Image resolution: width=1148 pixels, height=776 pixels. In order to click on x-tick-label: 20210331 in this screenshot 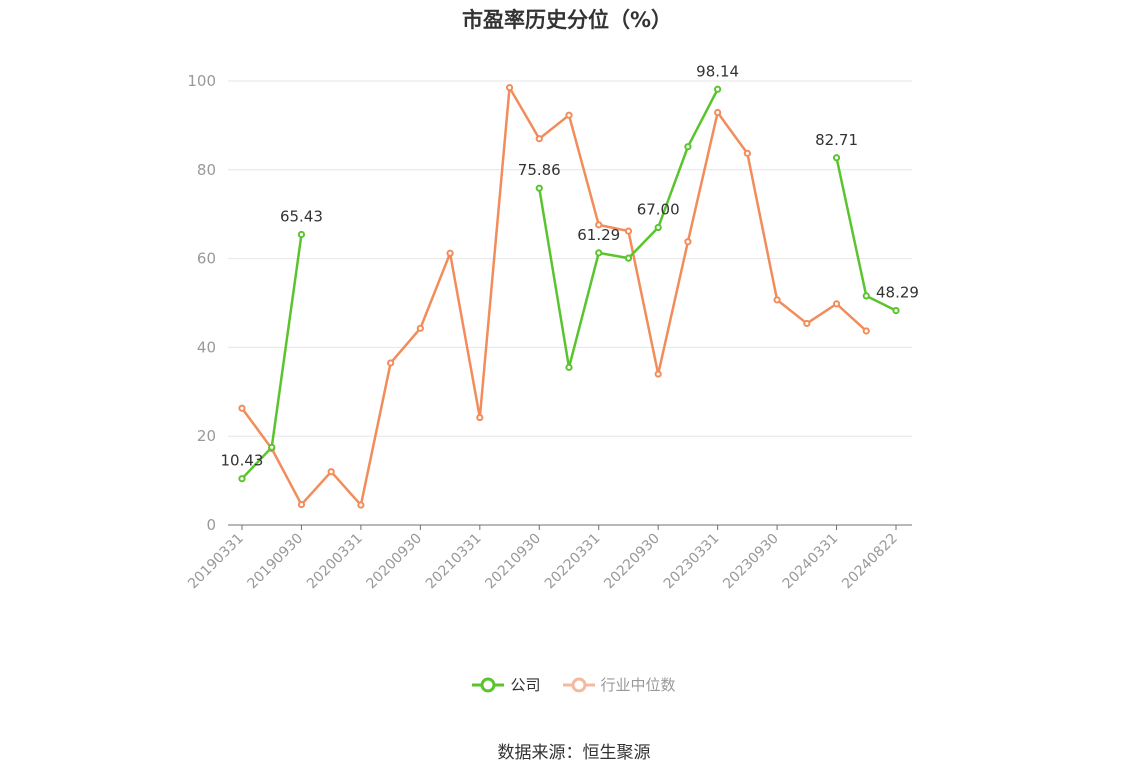, I will do `click(454, 562)`.